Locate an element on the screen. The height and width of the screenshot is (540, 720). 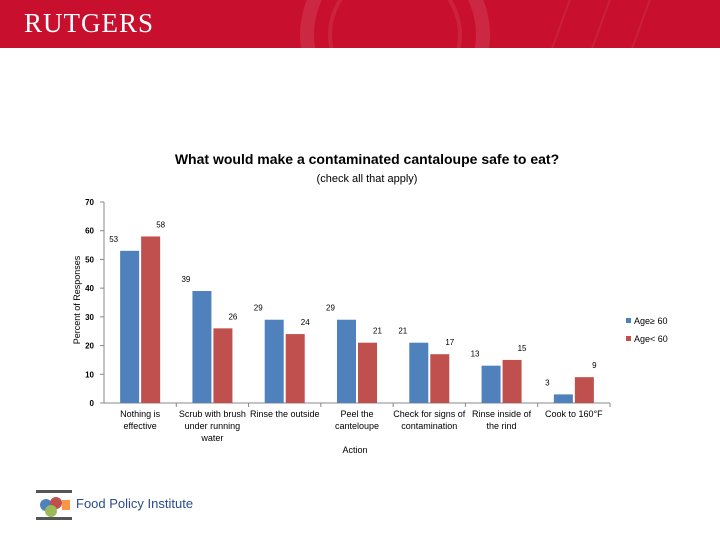
x-tick-label: Peel the canteloupe is located at coordinates (357, 420).